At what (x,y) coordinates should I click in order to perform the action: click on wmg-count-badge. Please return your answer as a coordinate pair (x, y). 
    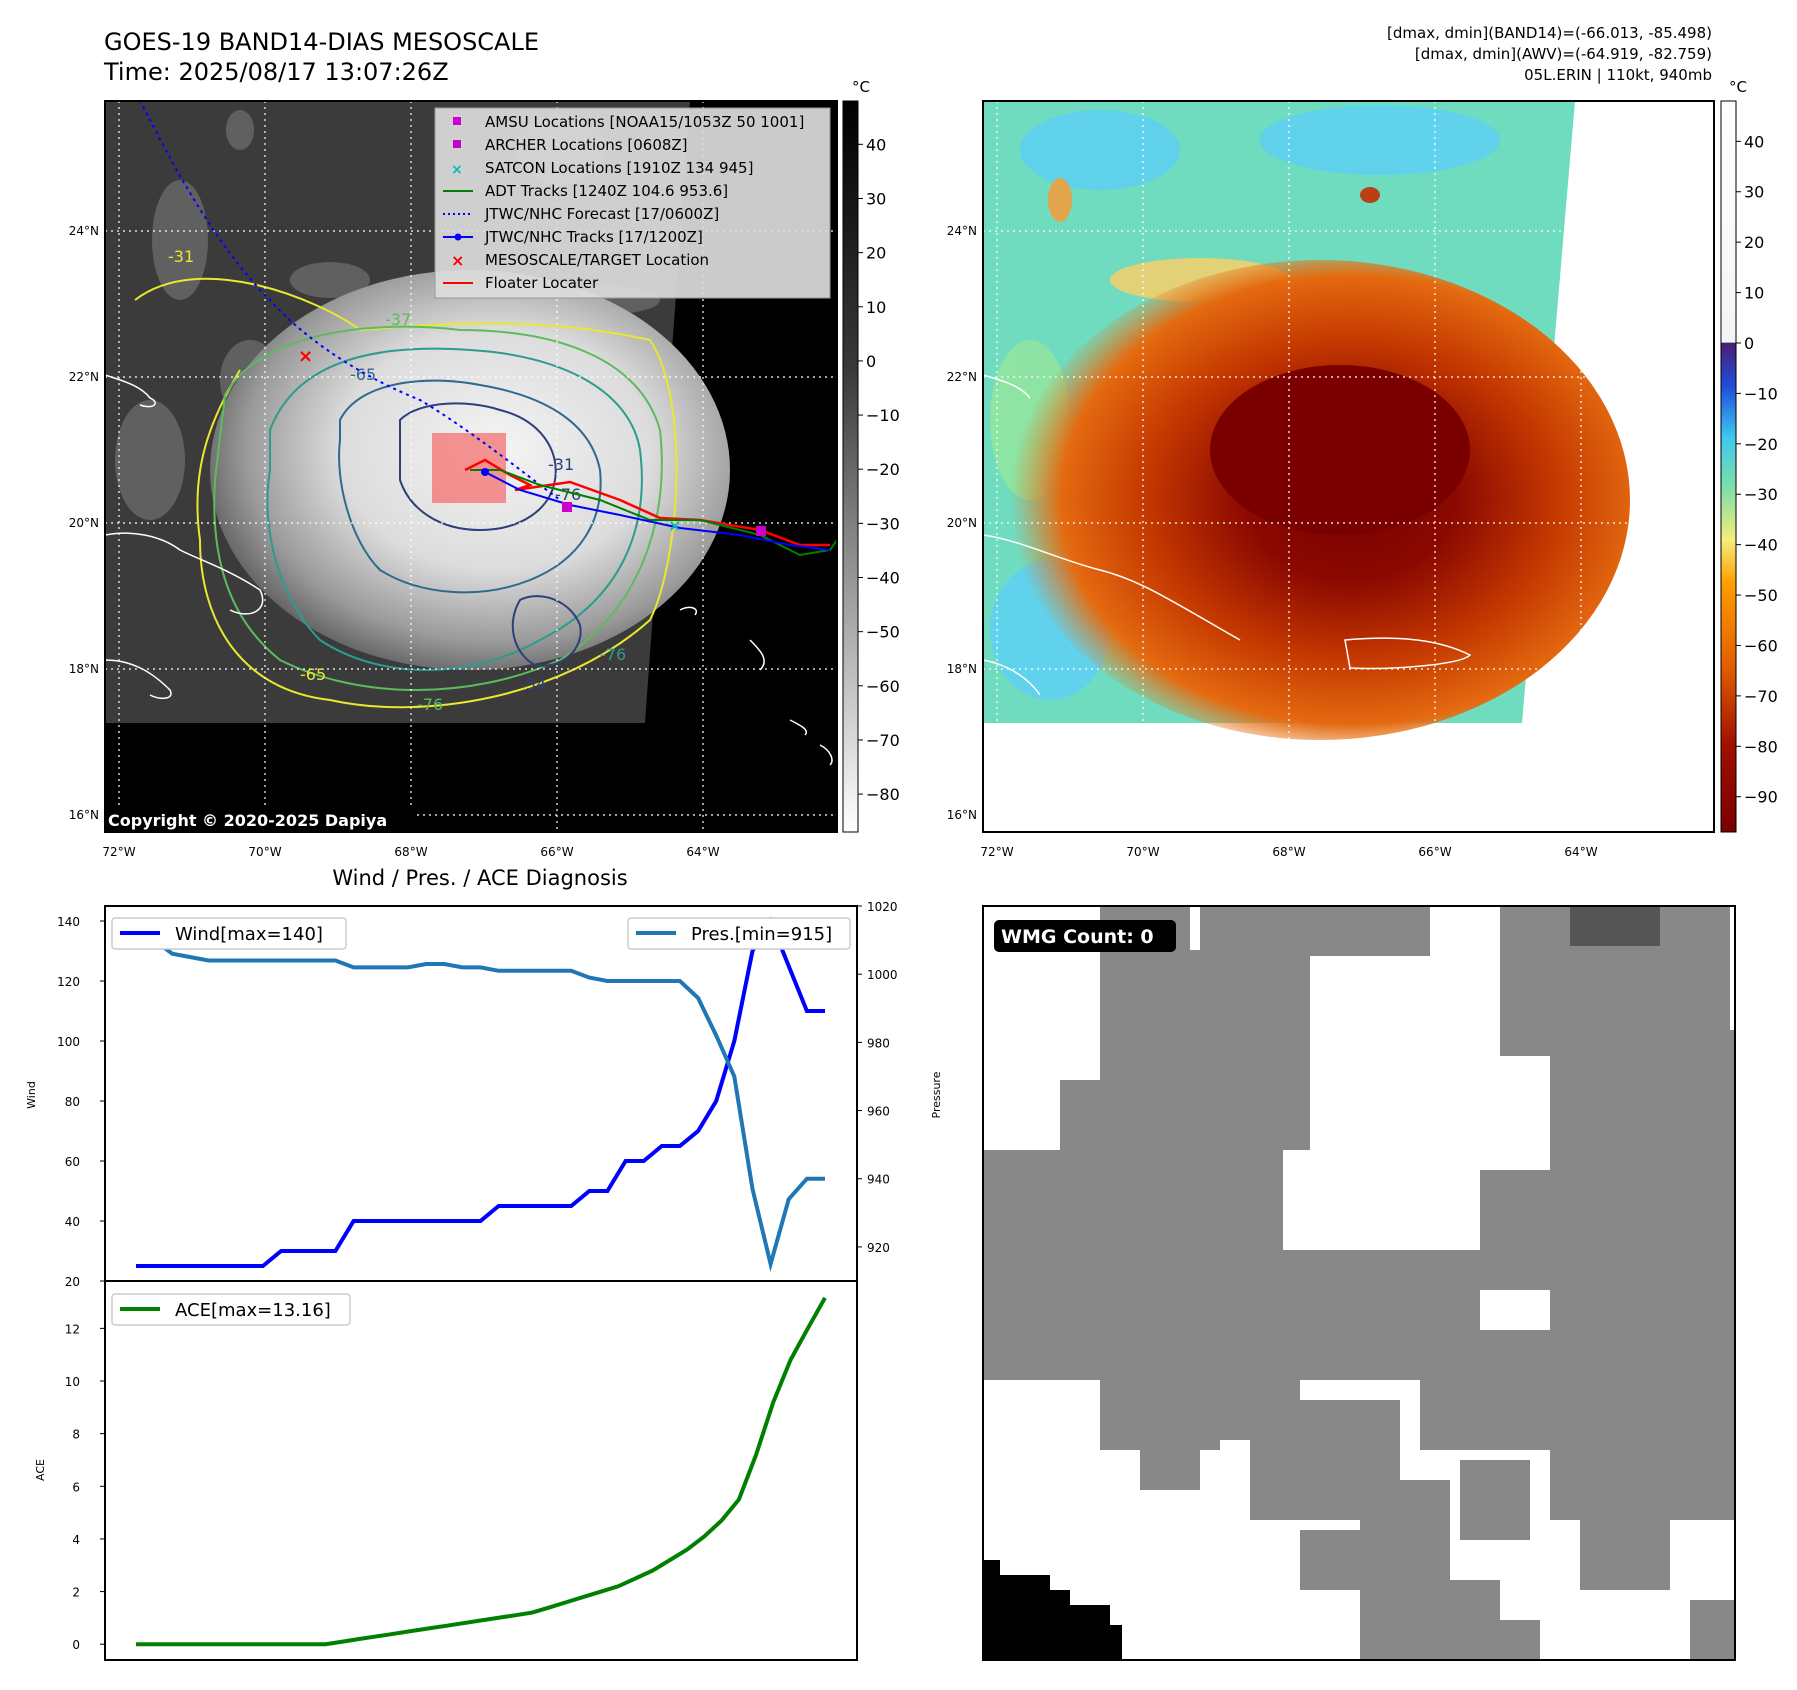
    Looking at the image, I should click on (1085, 936).